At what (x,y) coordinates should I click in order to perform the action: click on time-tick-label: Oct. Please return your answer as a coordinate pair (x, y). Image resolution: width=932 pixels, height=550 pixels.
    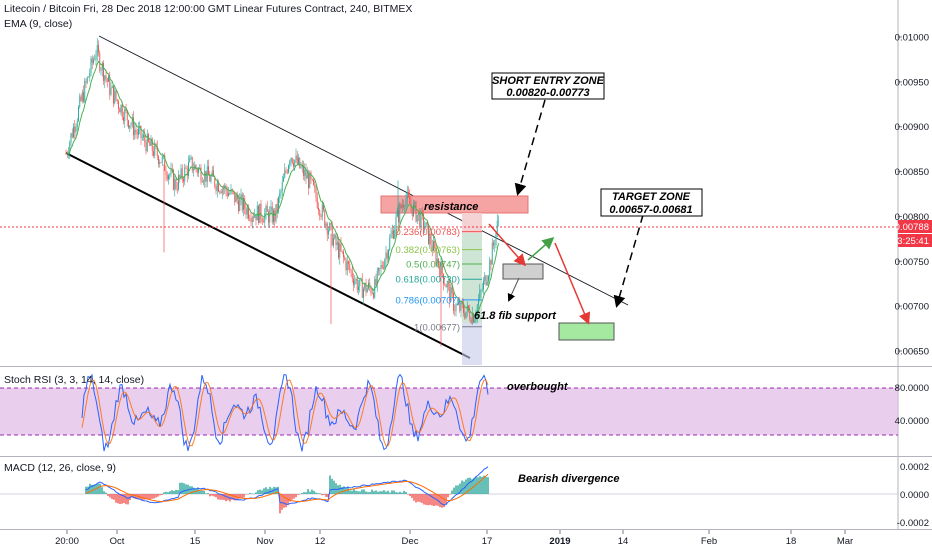
    Looking at the image, I should click on (117, 541).